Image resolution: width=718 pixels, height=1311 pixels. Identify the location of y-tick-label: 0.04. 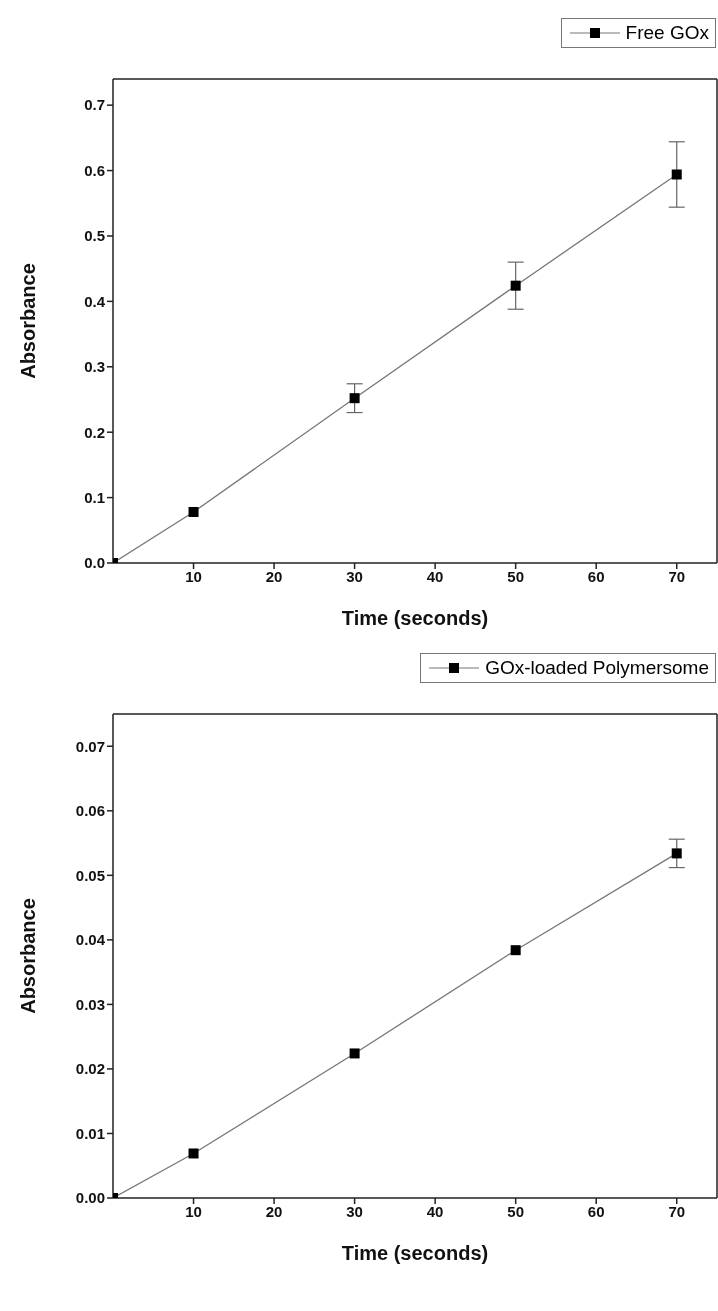
(90, 940).